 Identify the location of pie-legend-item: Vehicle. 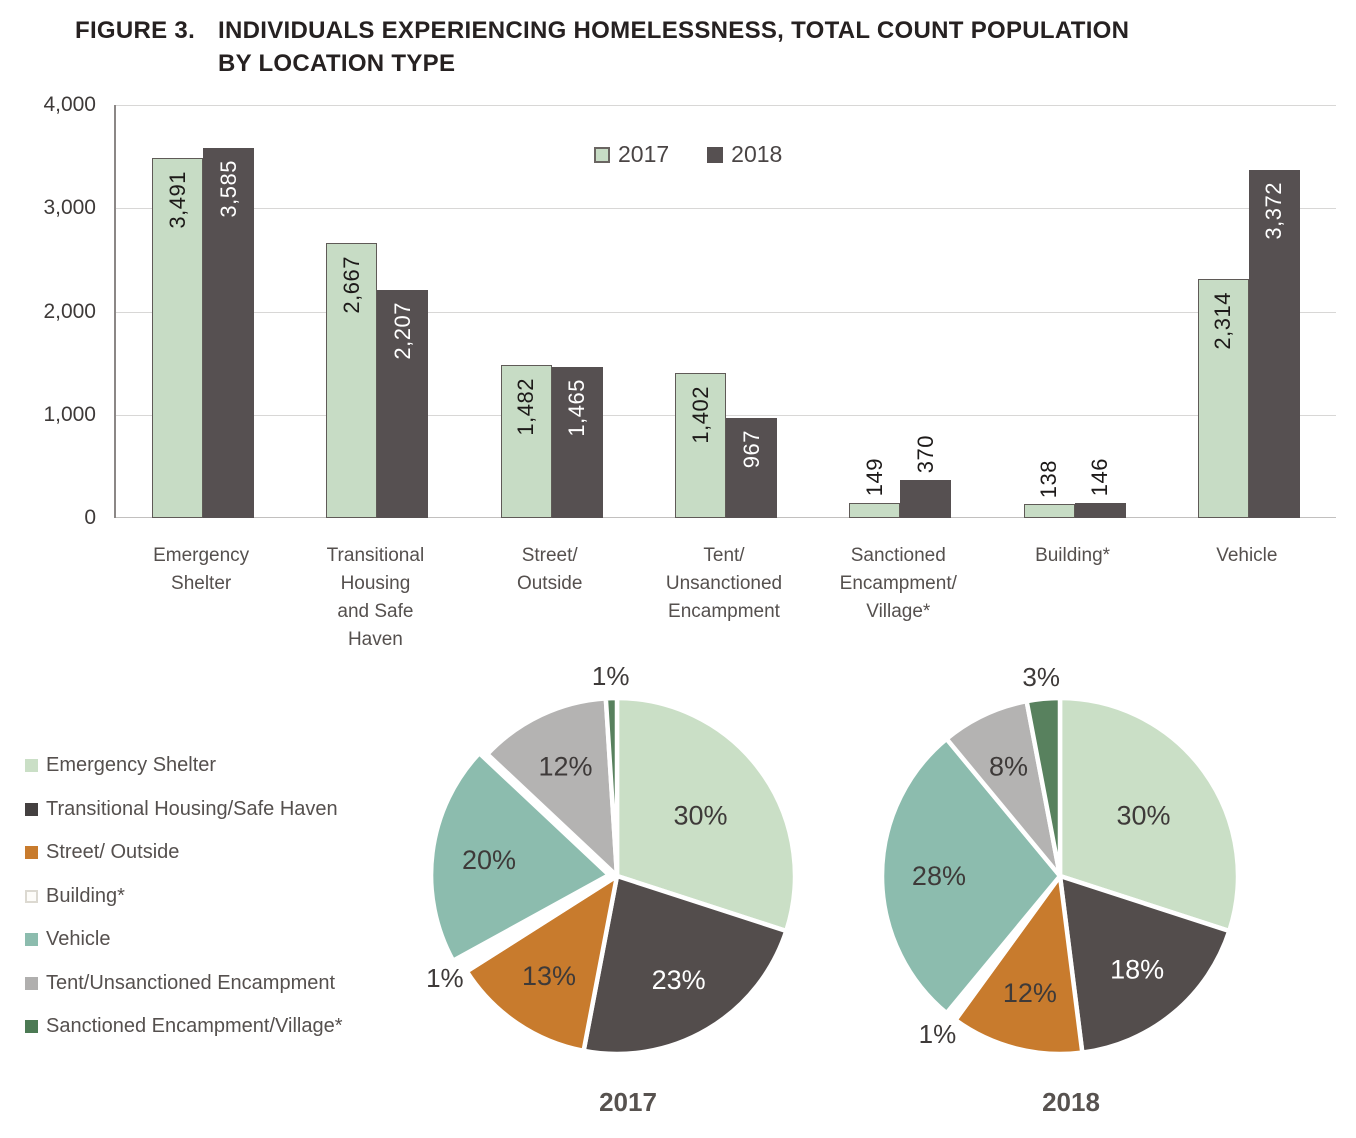
(183, 940).